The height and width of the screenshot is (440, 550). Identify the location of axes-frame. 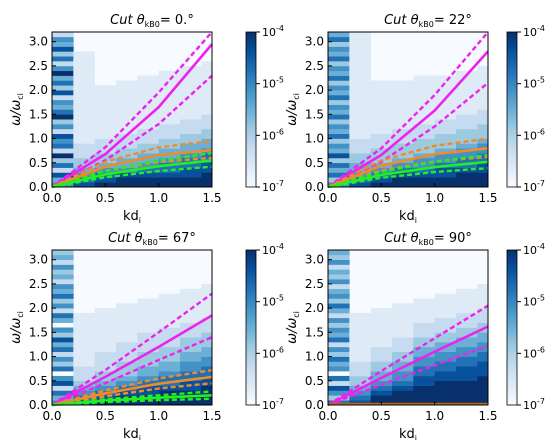
(132, 109).